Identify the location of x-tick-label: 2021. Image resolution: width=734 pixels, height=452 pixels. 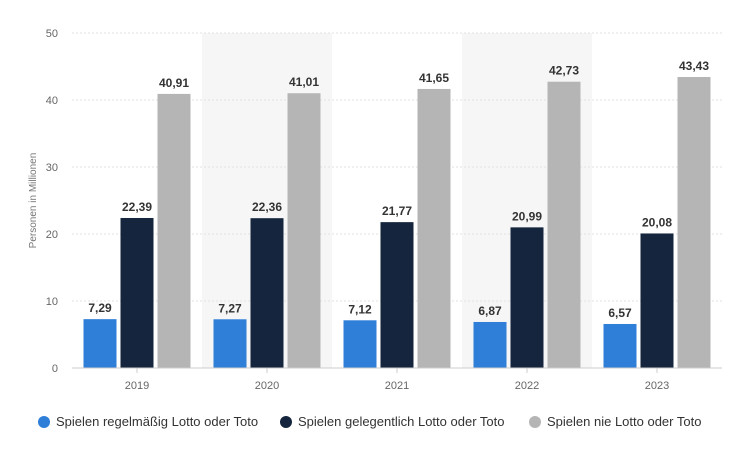
(397, 386).